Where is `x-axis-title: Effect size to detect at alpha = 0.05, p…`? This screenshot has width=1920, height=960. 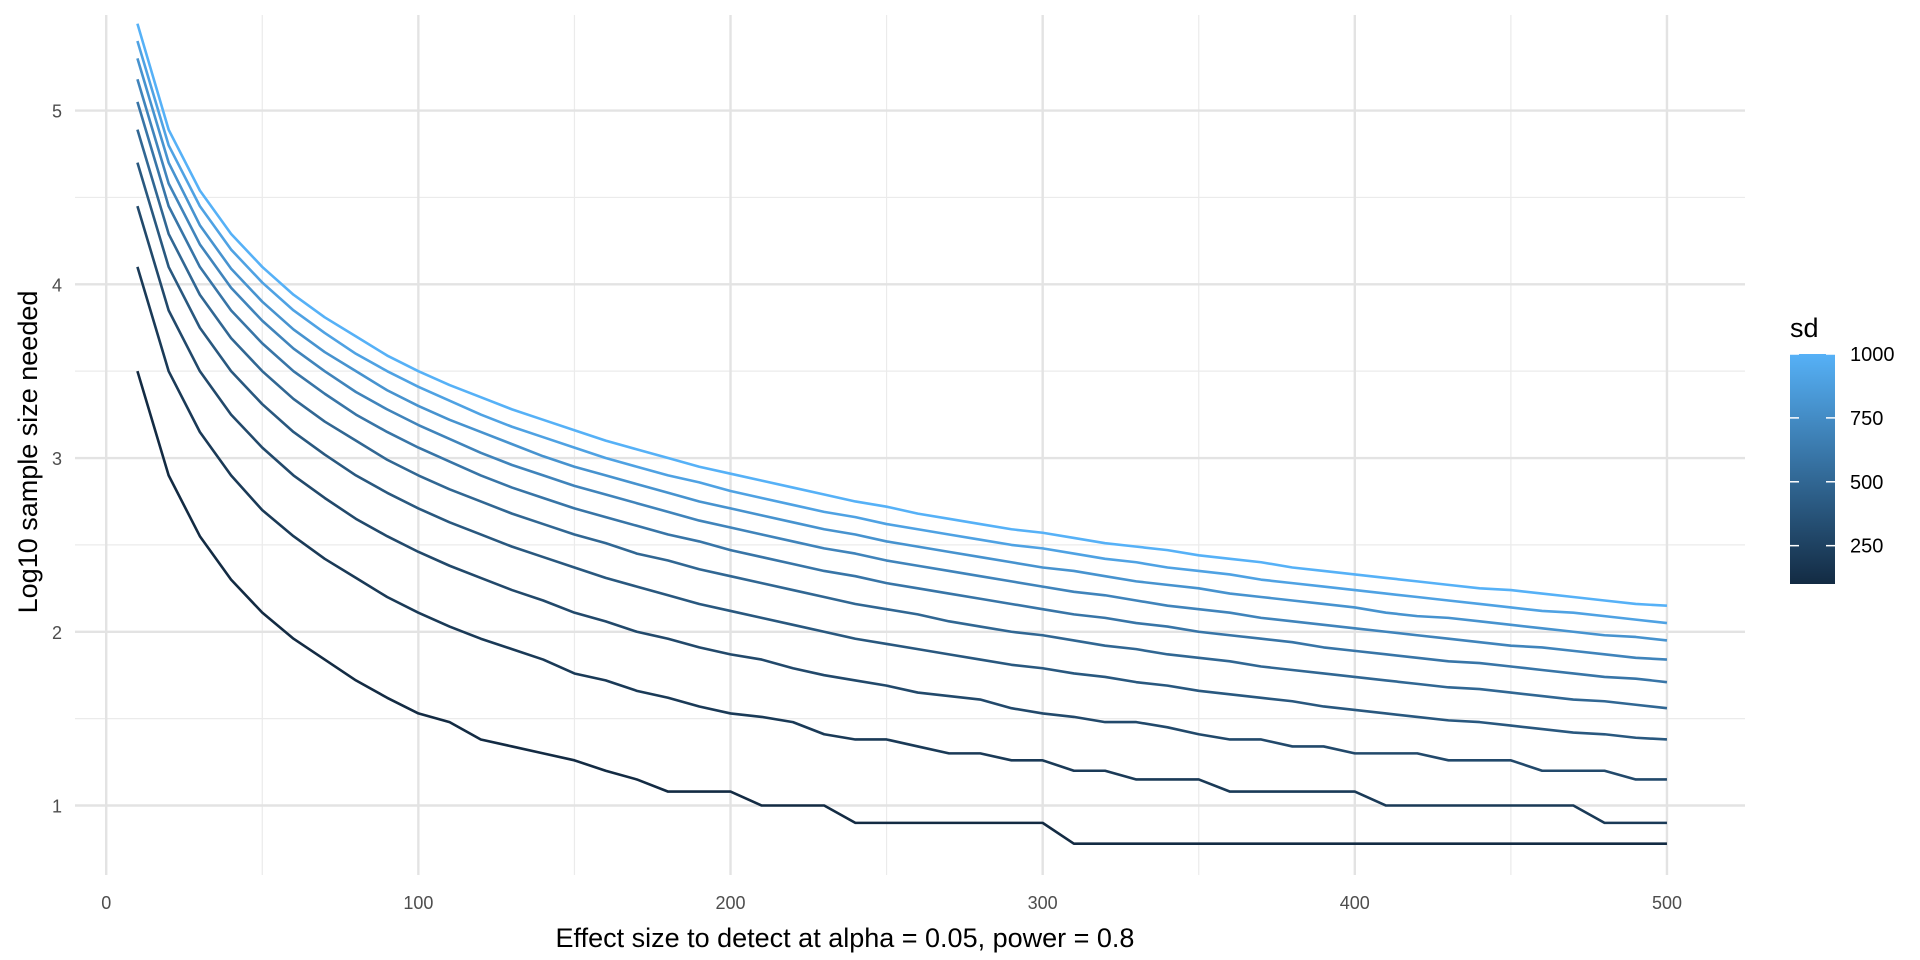
x-axis-title: Effect size to detect at alpha = 0.05, p… is located at coordinates (845, 938).